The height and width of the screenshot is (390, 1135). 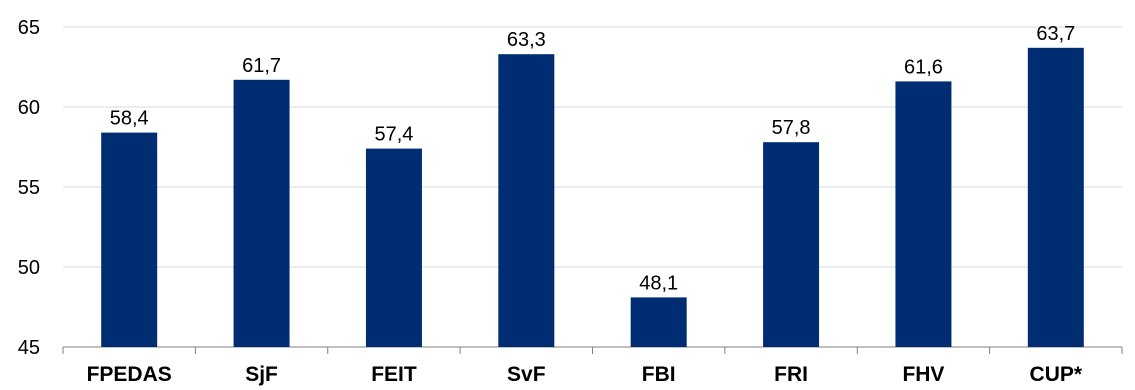 I want to click on category-label: FHV, so click(x=923, y=374).